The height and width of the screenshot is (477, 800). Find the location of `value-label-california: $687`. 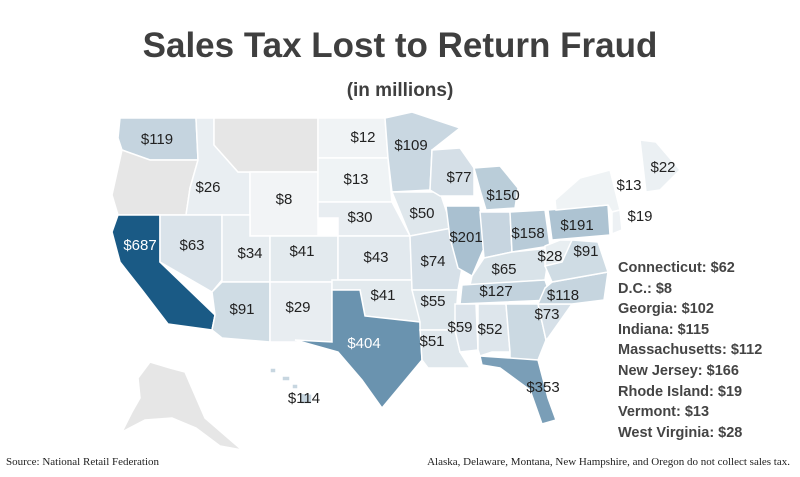

value-label-california: $687 is located at coordinates (139, 245).